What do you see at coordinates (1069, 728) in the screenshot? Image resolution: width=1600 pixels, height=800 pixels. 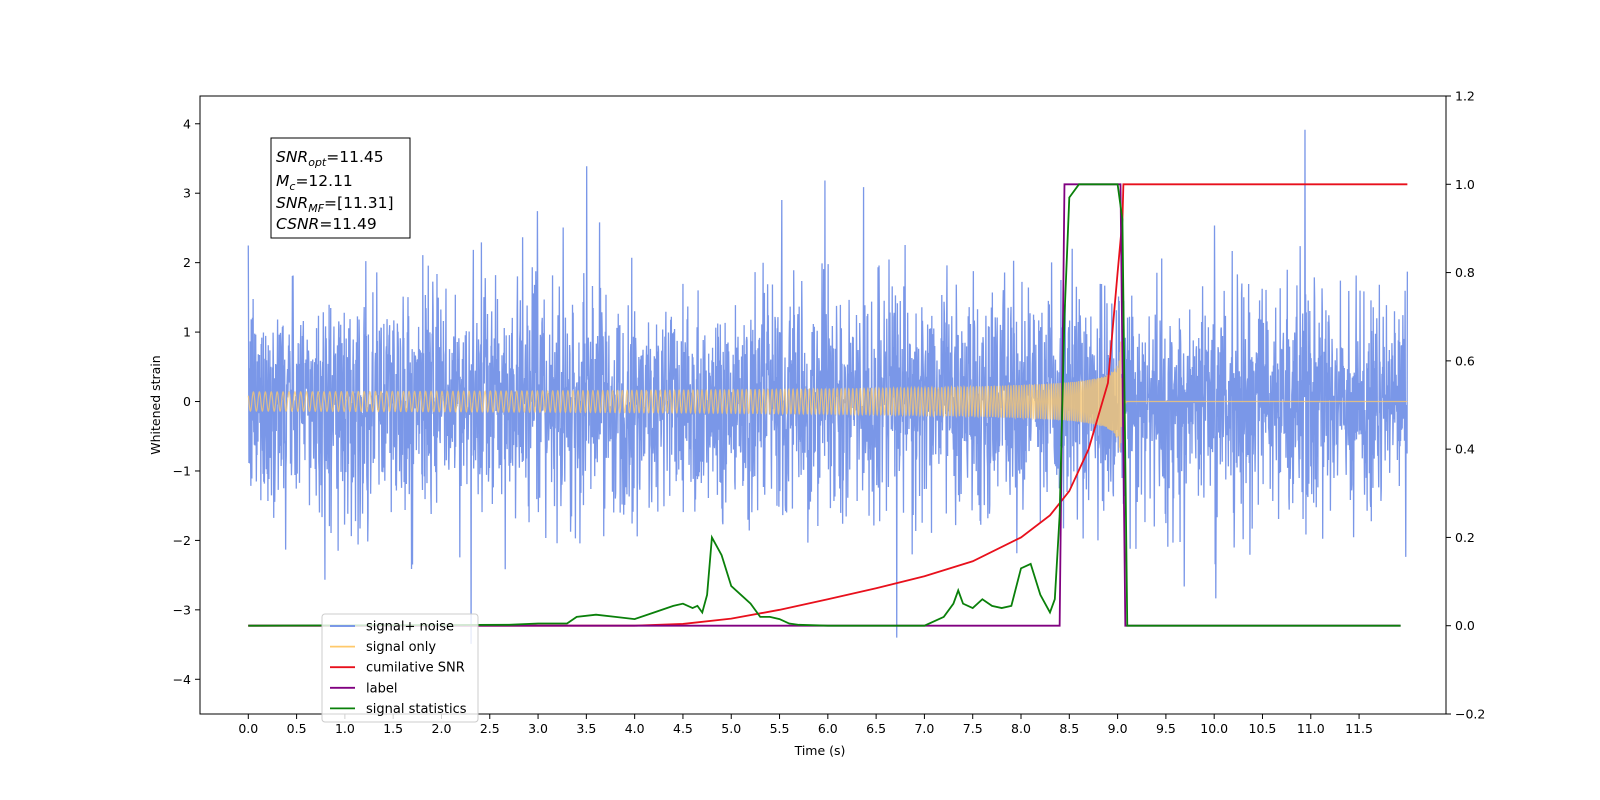 I see `x-tick-label: 8.5` at bounding box center [1069, 728].